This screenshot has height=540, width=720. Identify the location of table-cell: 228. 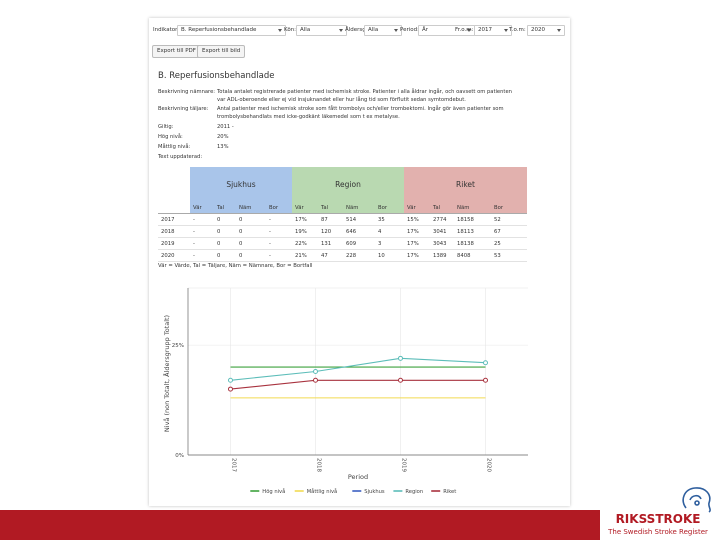
(359, 255).